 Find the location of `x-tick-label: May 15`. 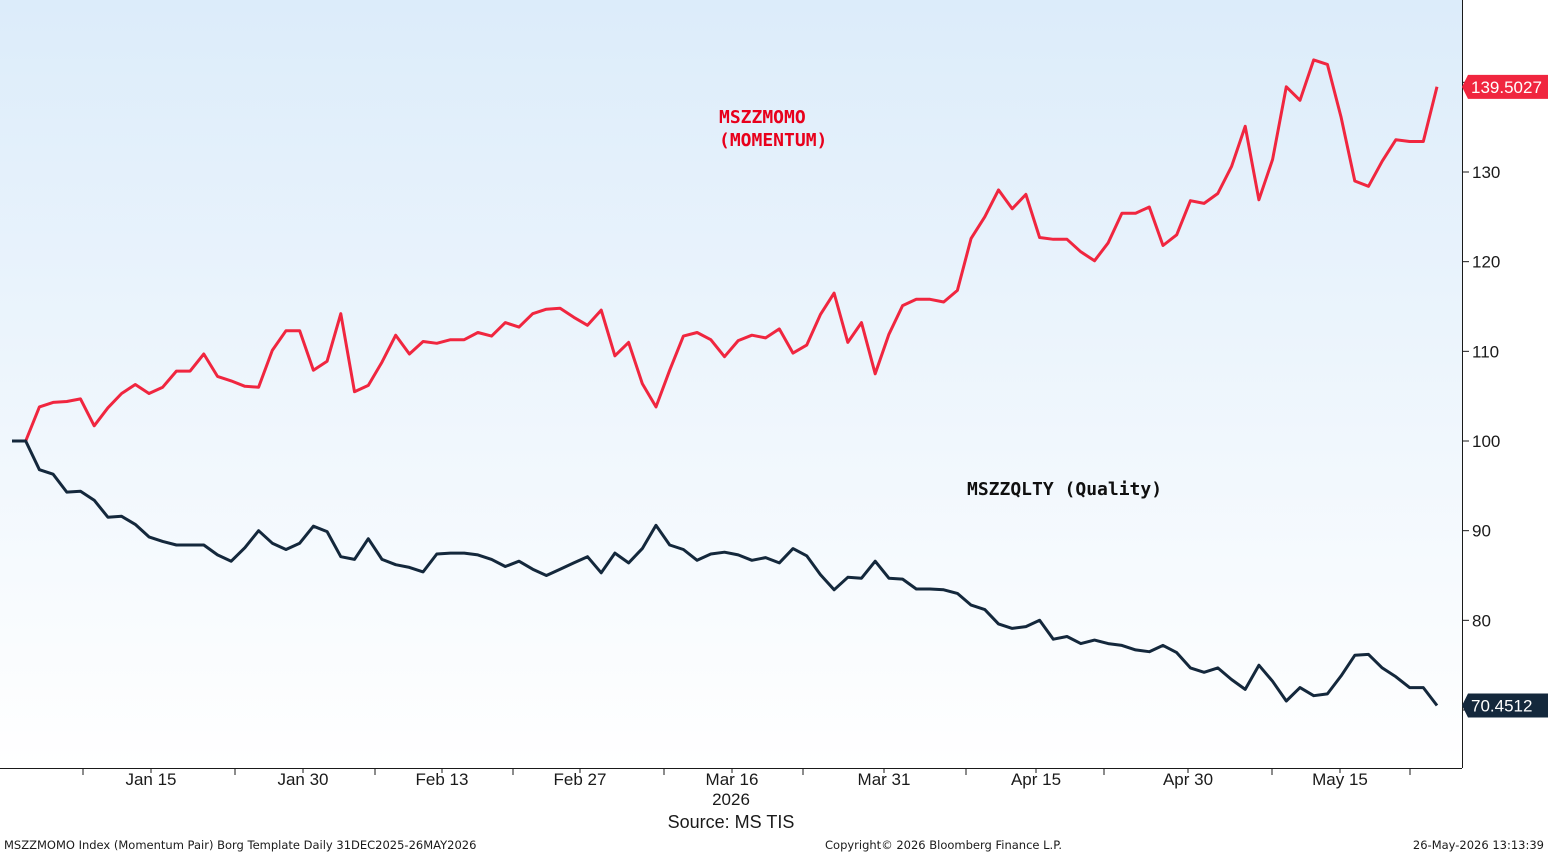

x-tick-label: May 15 is located at coordinates (1340, 779).